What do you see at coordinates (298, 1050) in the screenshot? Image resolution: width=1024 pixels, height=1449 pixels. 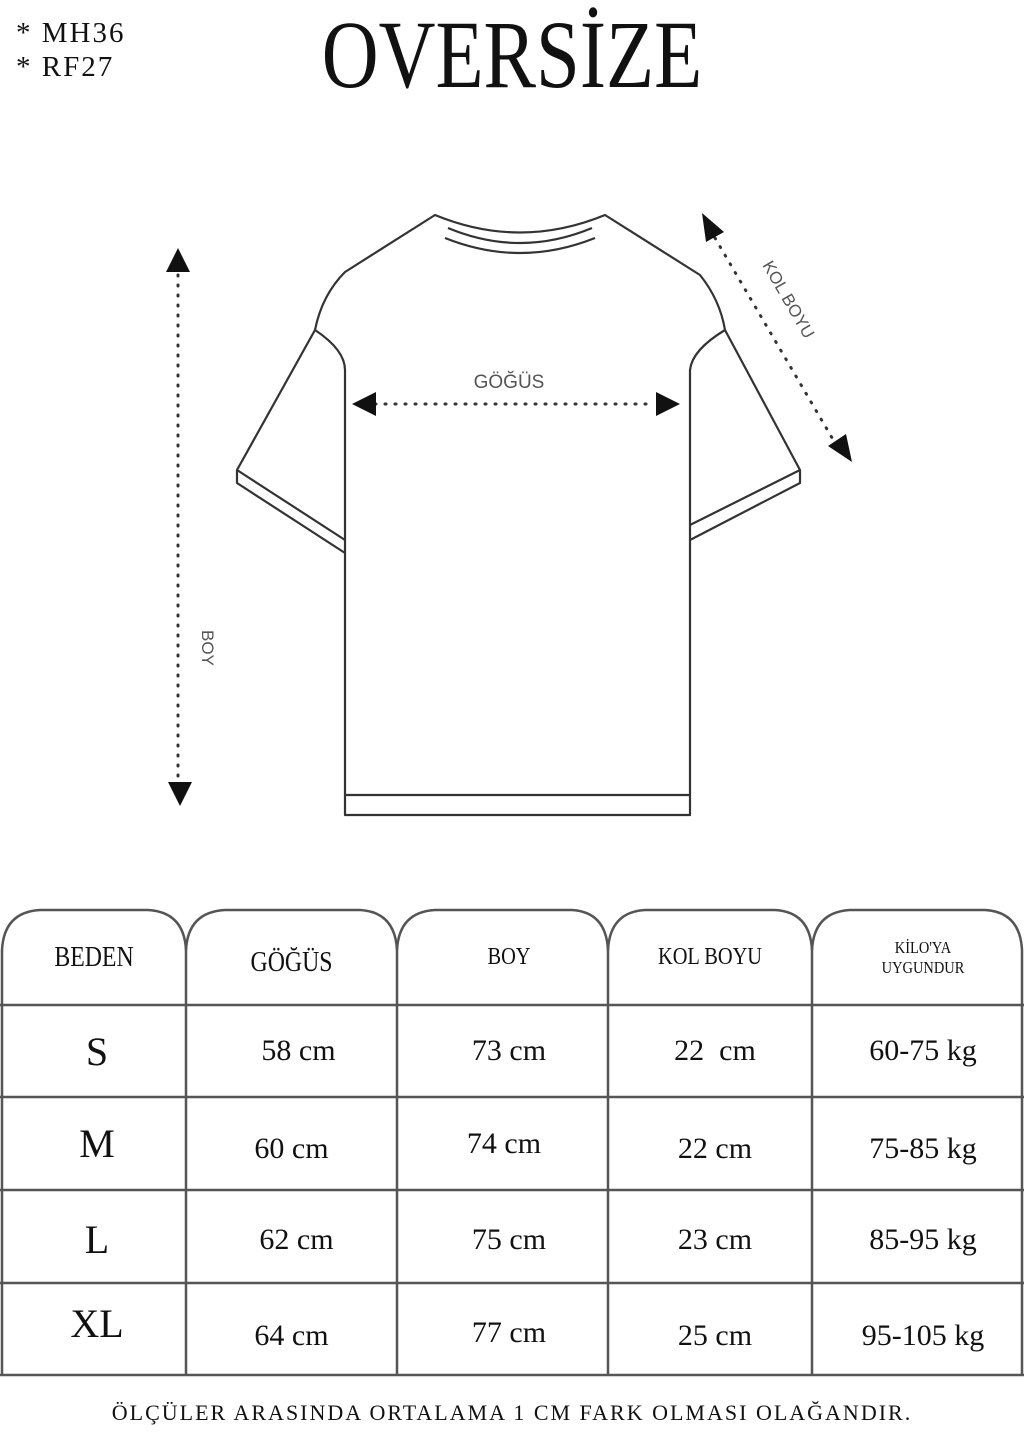 I see `cell-chest: 58 cm` at bounding box center [298, 1050].